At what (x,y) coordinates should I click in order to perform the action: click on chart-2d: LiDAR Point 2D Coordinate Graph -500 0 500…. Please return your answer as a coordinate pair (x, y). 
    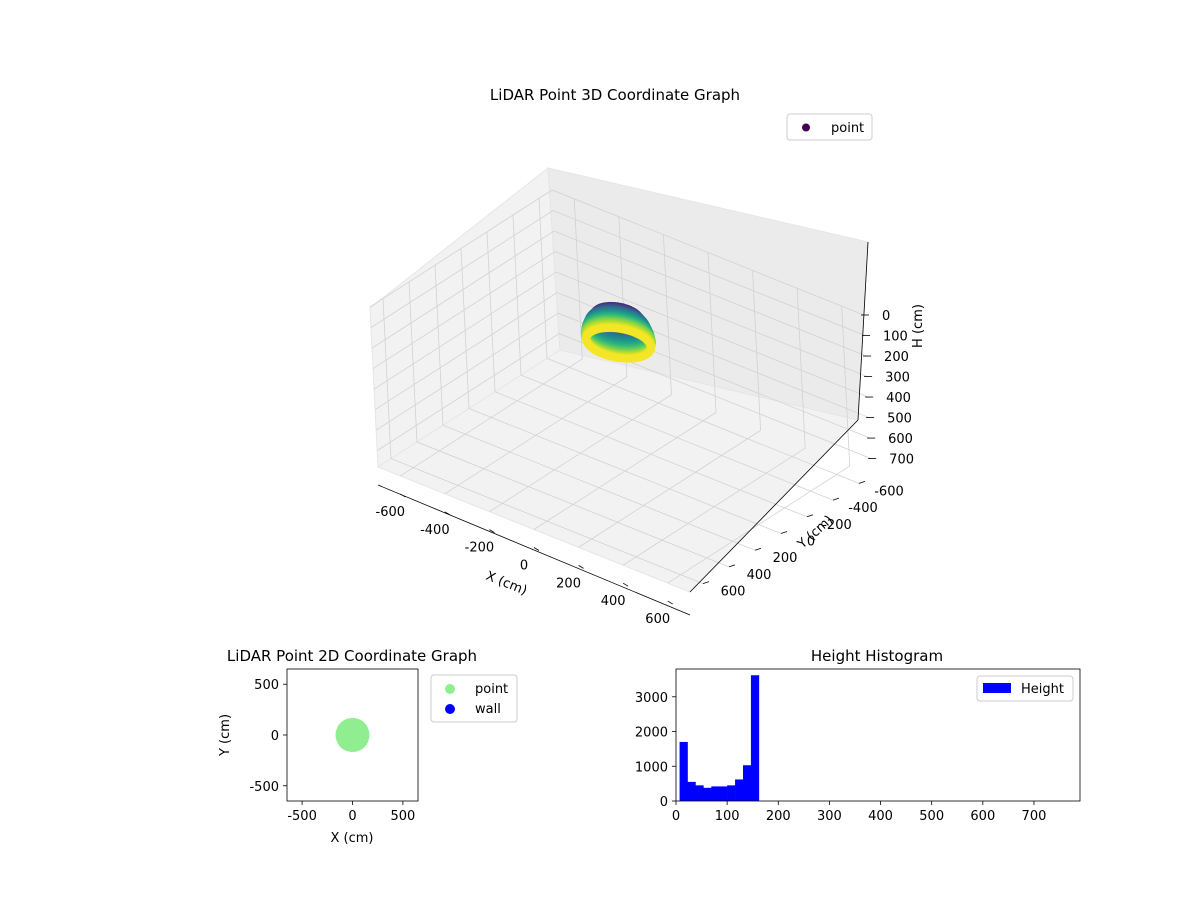
    Looking at the image, I should click on (368, 746).